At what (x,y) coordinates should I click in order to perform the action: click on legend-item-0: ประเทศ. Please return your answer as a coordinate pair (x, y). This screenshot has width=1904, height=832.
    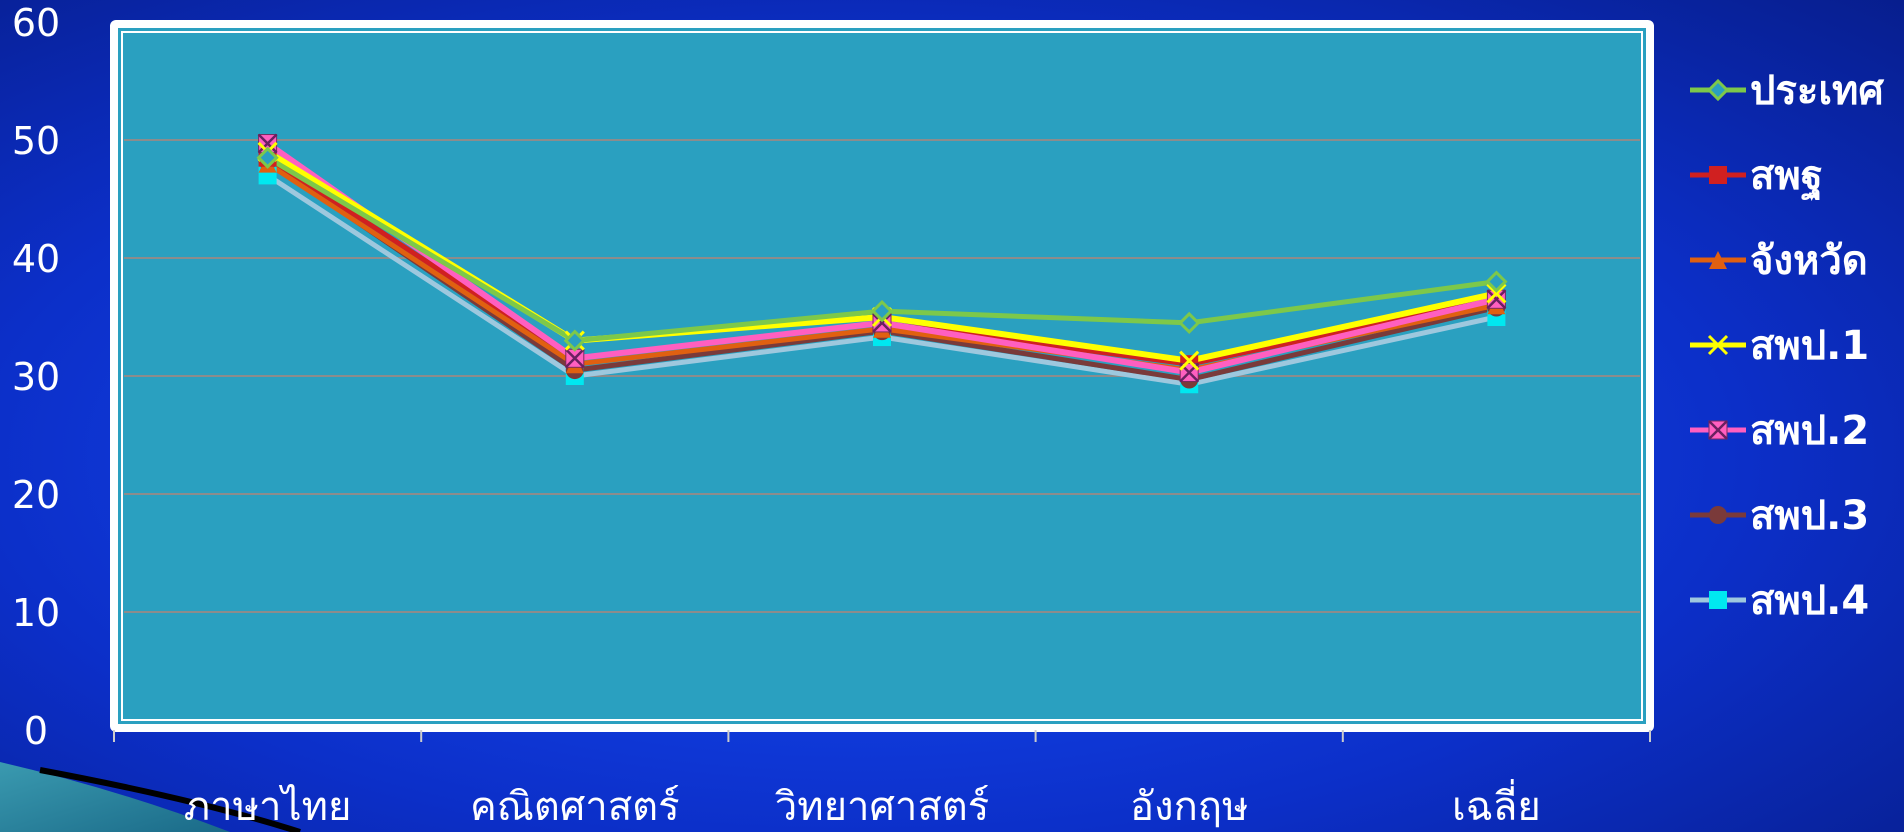
    Looking at the image, I should click on (1787, 91).